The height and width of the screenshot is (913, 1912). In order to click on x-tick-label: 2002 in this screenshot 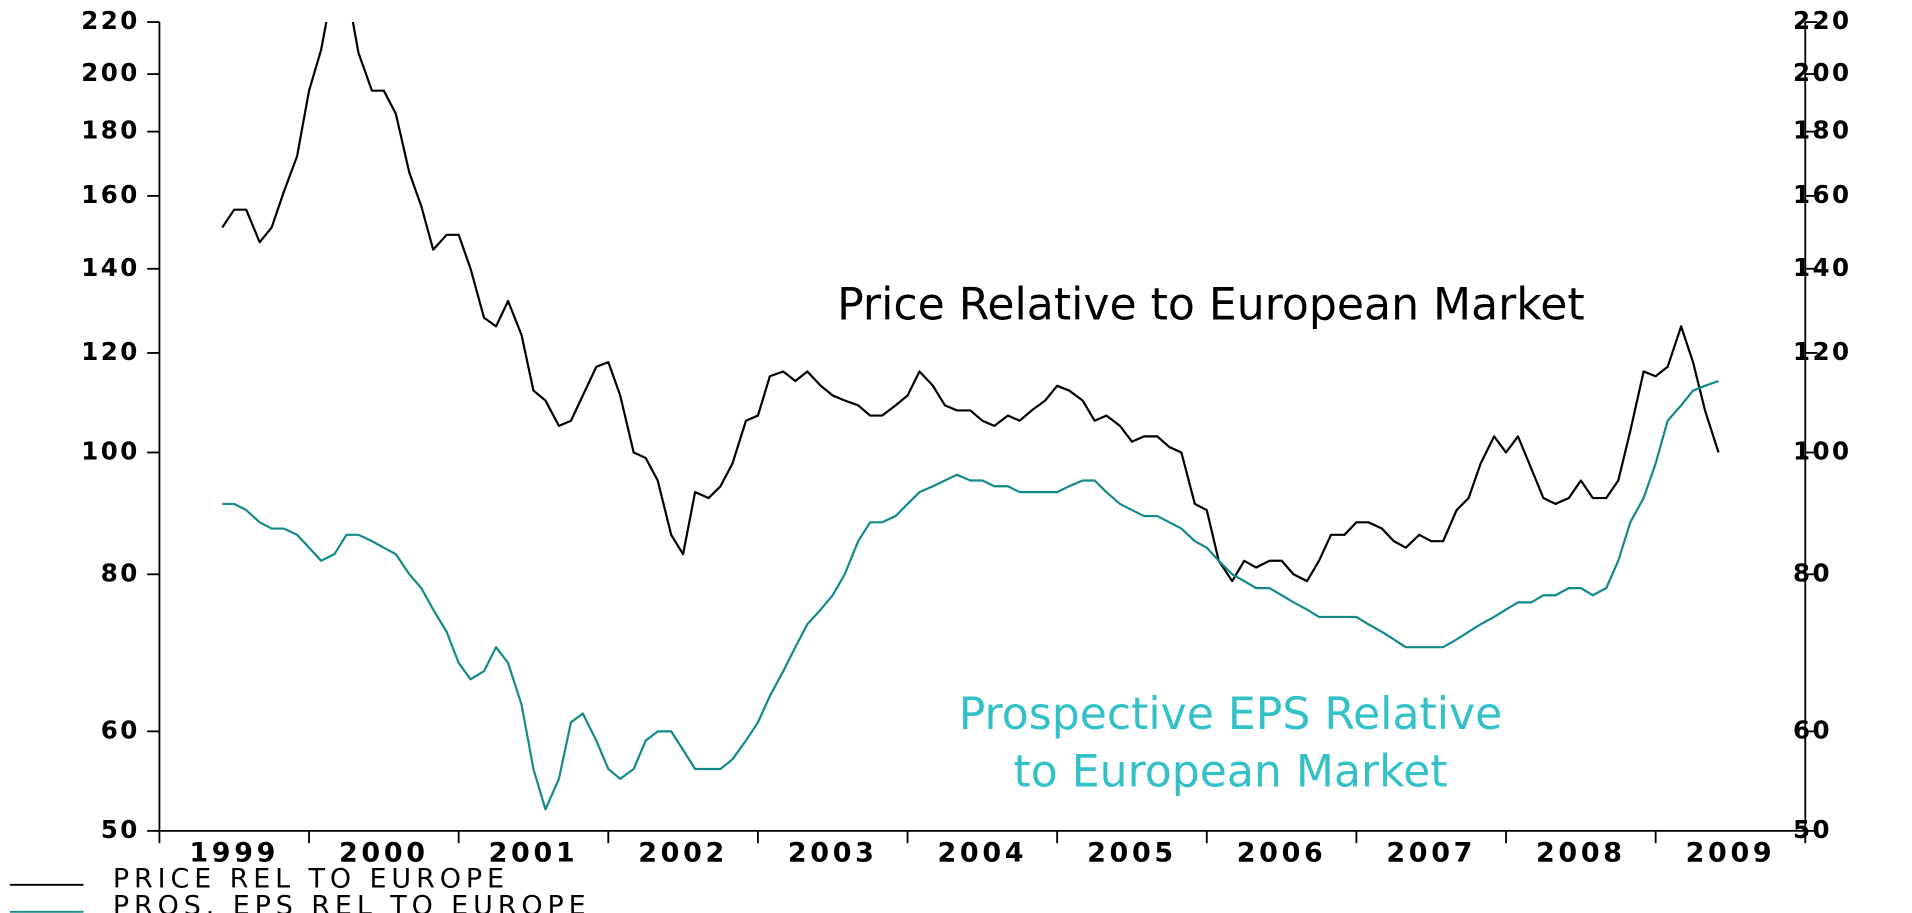, I will do `click(683, 853)`.